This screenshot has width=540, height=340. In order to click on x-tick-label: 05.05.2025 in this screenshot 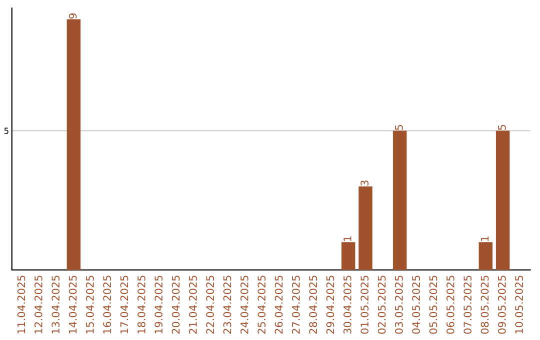, I will do `click(433, 305)`.